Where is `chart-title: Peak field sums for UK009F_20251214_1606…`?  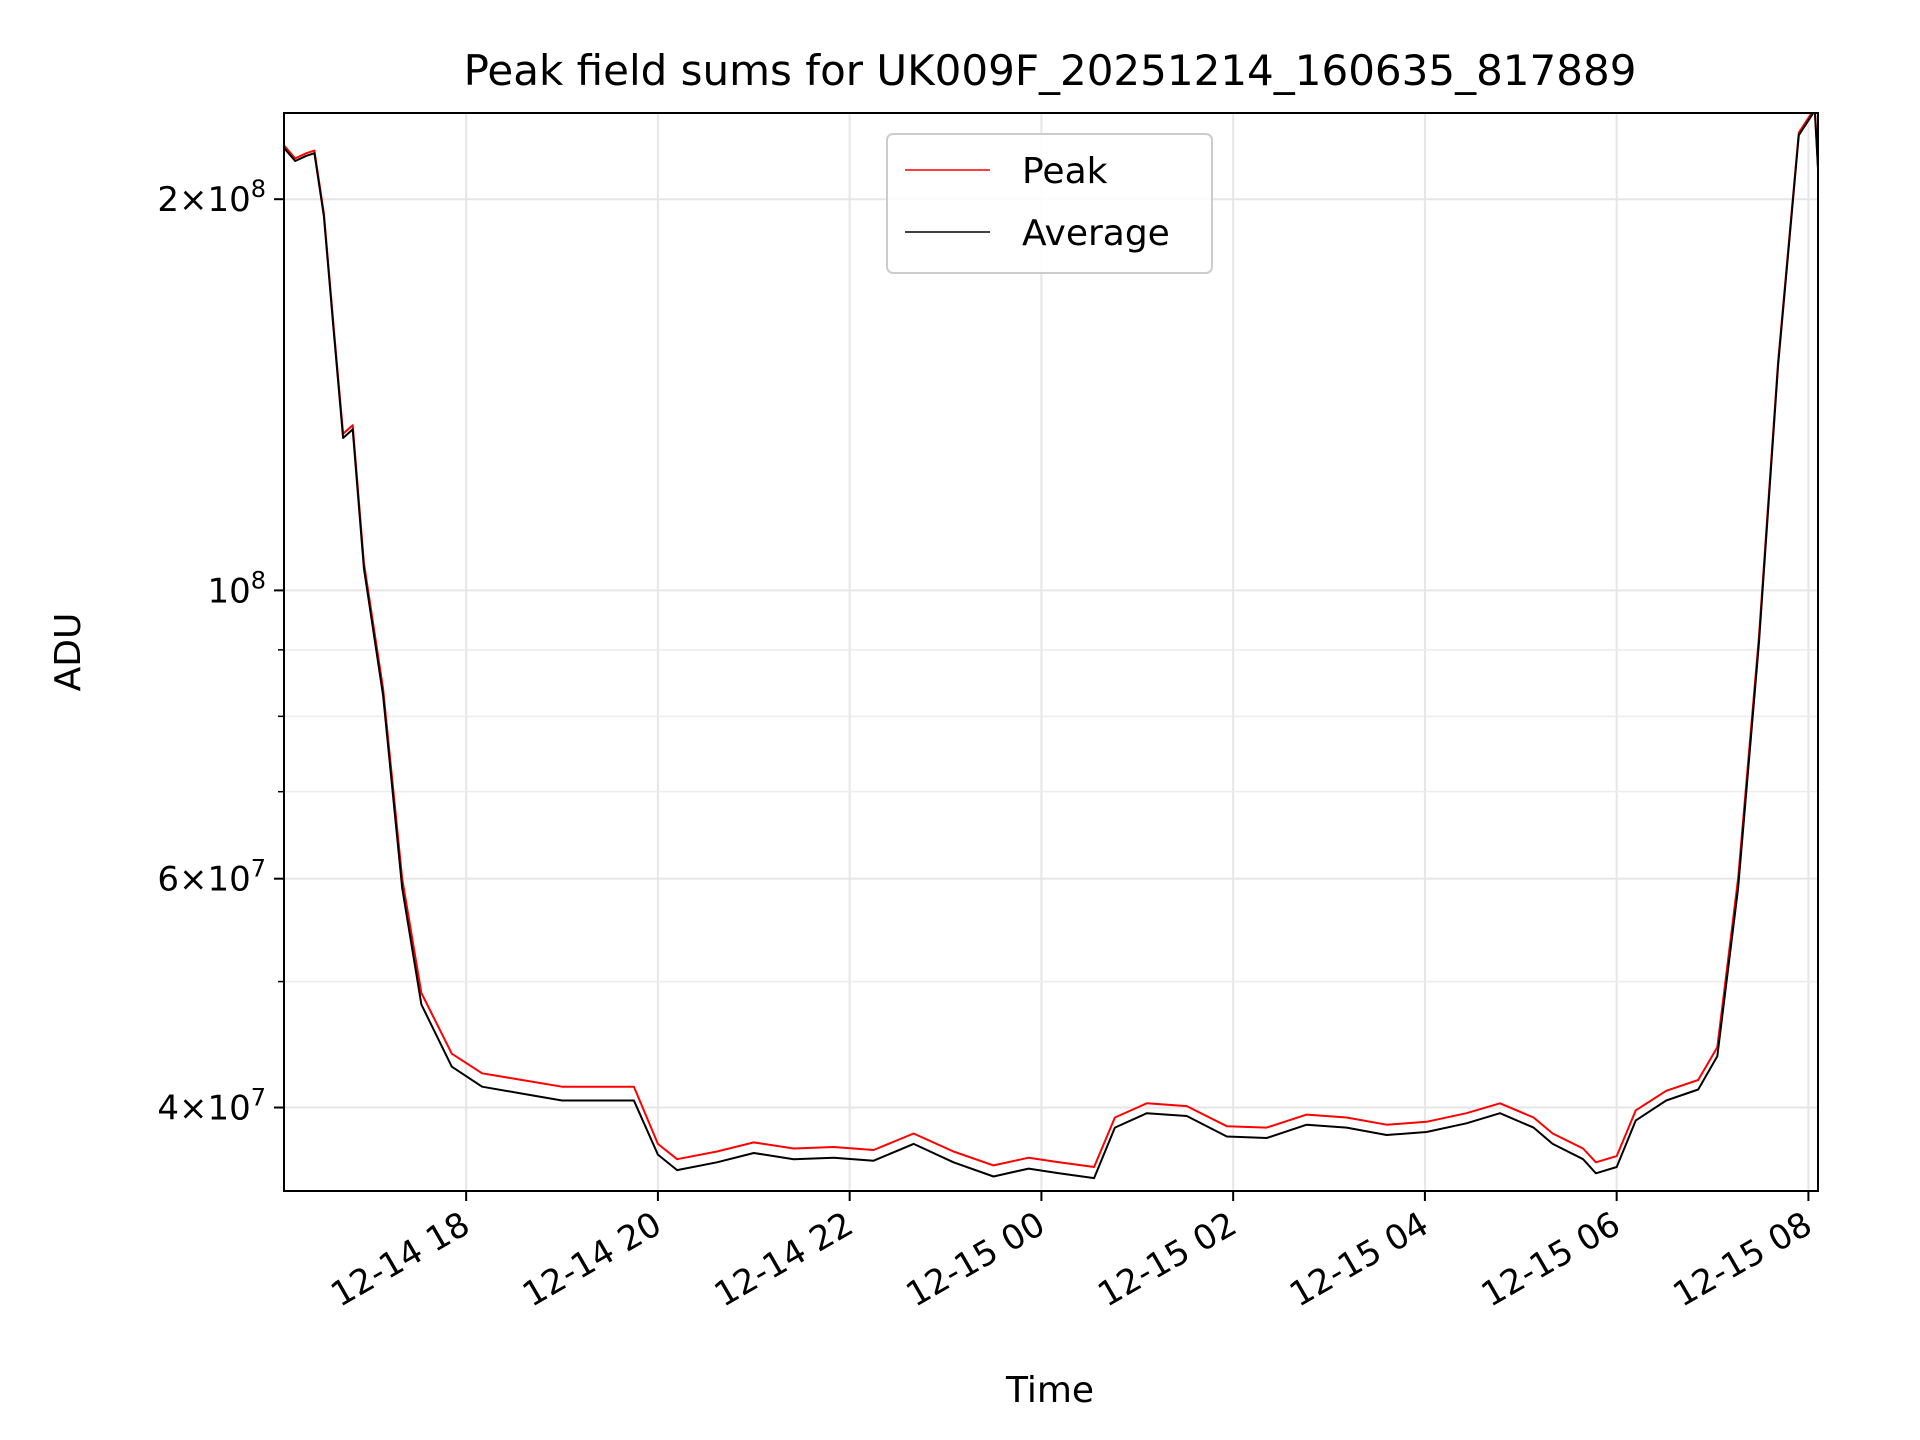
chart-title: Peak field sums for UK009F_20251214_1606… is located at coordinates (1050, 70).